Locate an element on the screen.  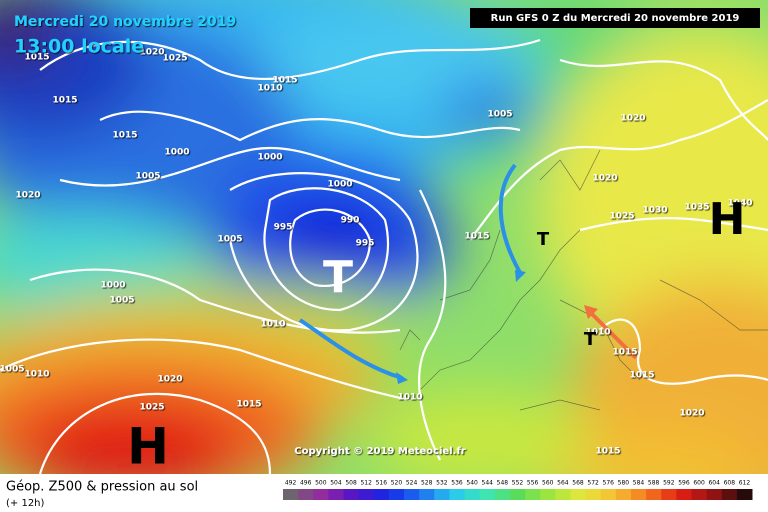
scale-label: 596 is located at coordinates (684, 483).